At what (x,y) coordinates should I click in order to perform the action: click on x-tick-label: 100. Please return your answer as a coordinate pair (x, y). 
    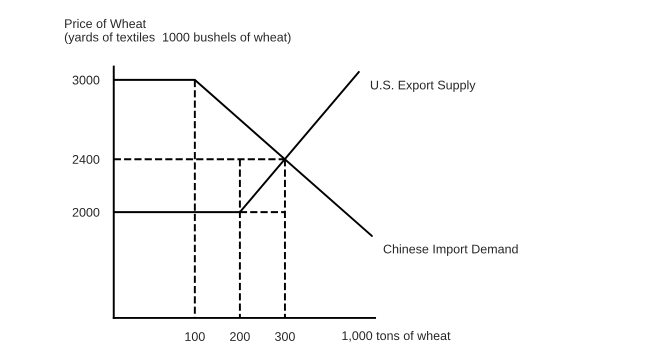
    Looking at the image, I should click on (195, 337).